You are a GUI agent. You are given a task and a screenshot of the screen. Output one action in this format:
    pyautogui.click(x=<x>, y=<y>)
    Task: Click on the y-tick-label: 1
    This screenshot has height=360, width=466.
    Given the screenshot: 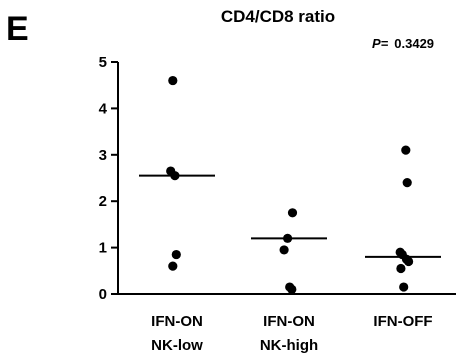 What is the action you would take?
    pyautogui.click(x=103, y=248)
    